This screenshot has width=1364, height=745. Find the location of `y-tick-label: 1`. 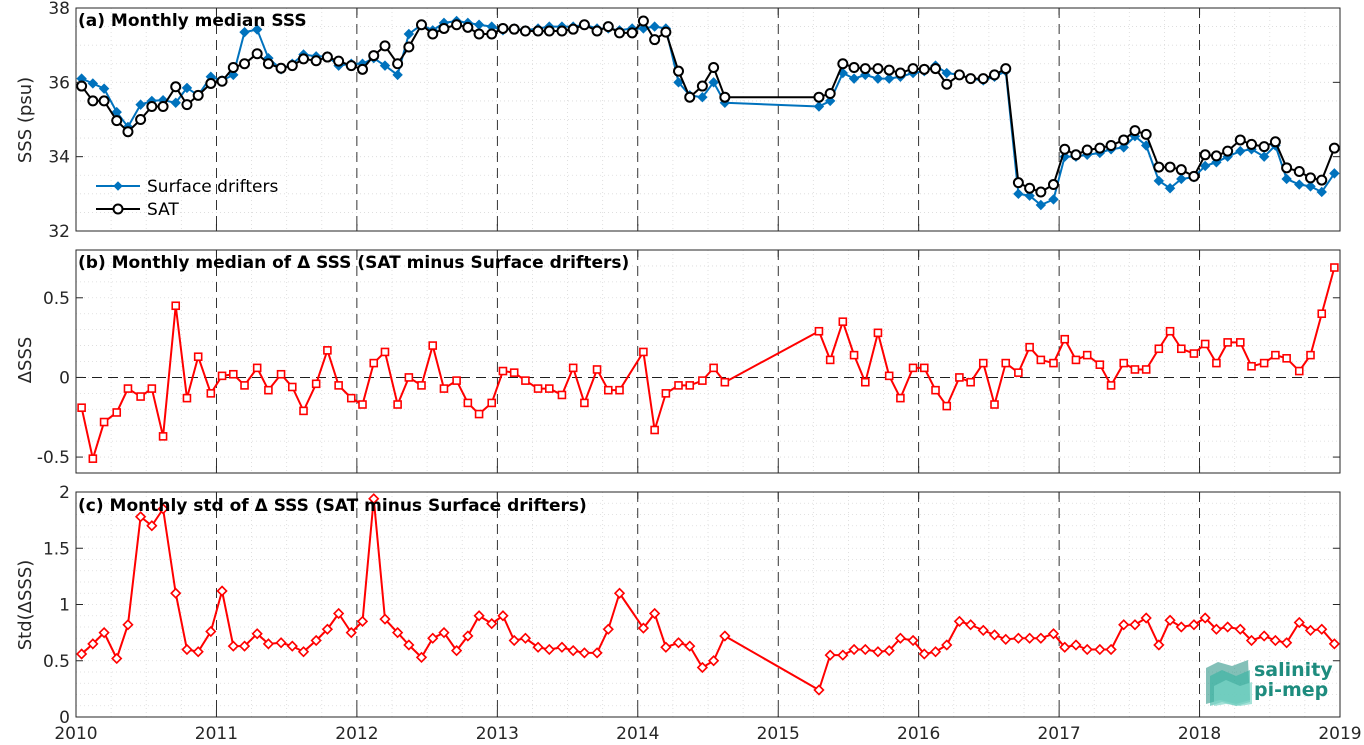

y-tick-label: 1 is located at coordinates (64, 606).